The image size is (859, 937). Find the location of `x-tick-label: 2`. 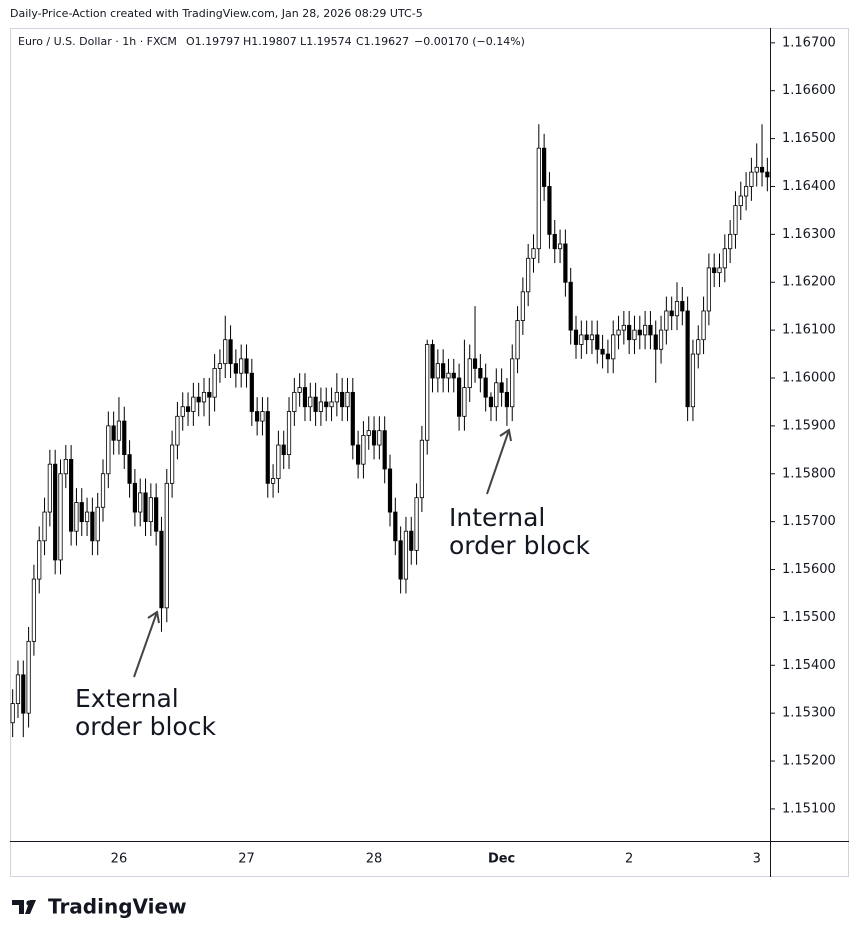

x-tick-label: 2 is located at coordinates (629, 859).